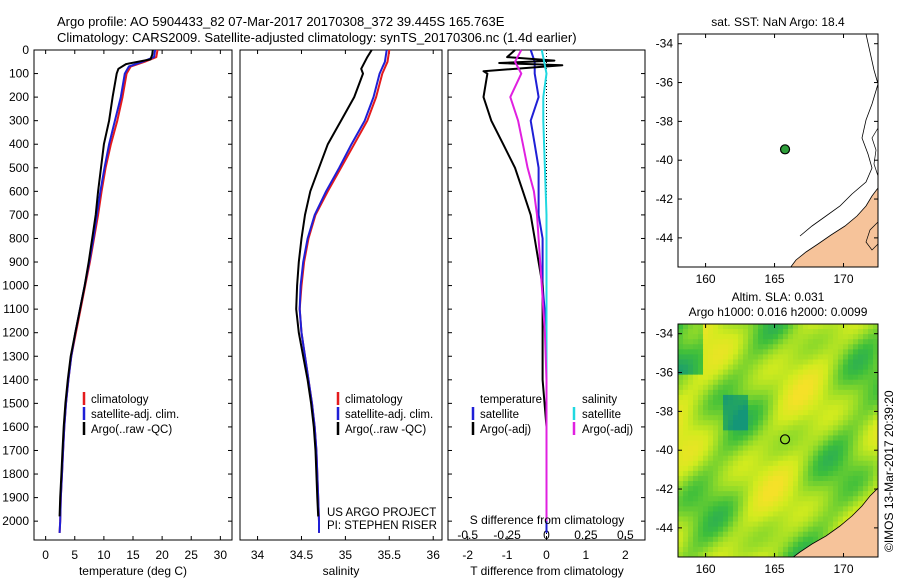 Image resolution: width=900 pixels, height=580 pixels. What do you see at coordinates (19, 238) in the screenshot?
I see `depth-tick-label: 800` at bounding box center [19, 238].